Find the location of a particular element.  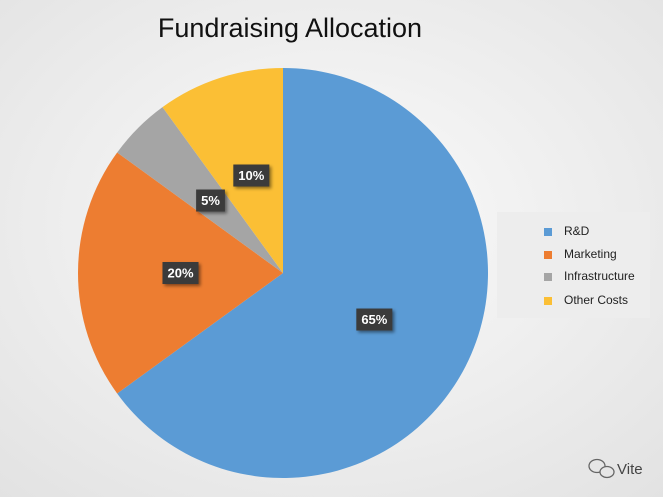

legend-label: Marketing is located at coordinates (590, 254).